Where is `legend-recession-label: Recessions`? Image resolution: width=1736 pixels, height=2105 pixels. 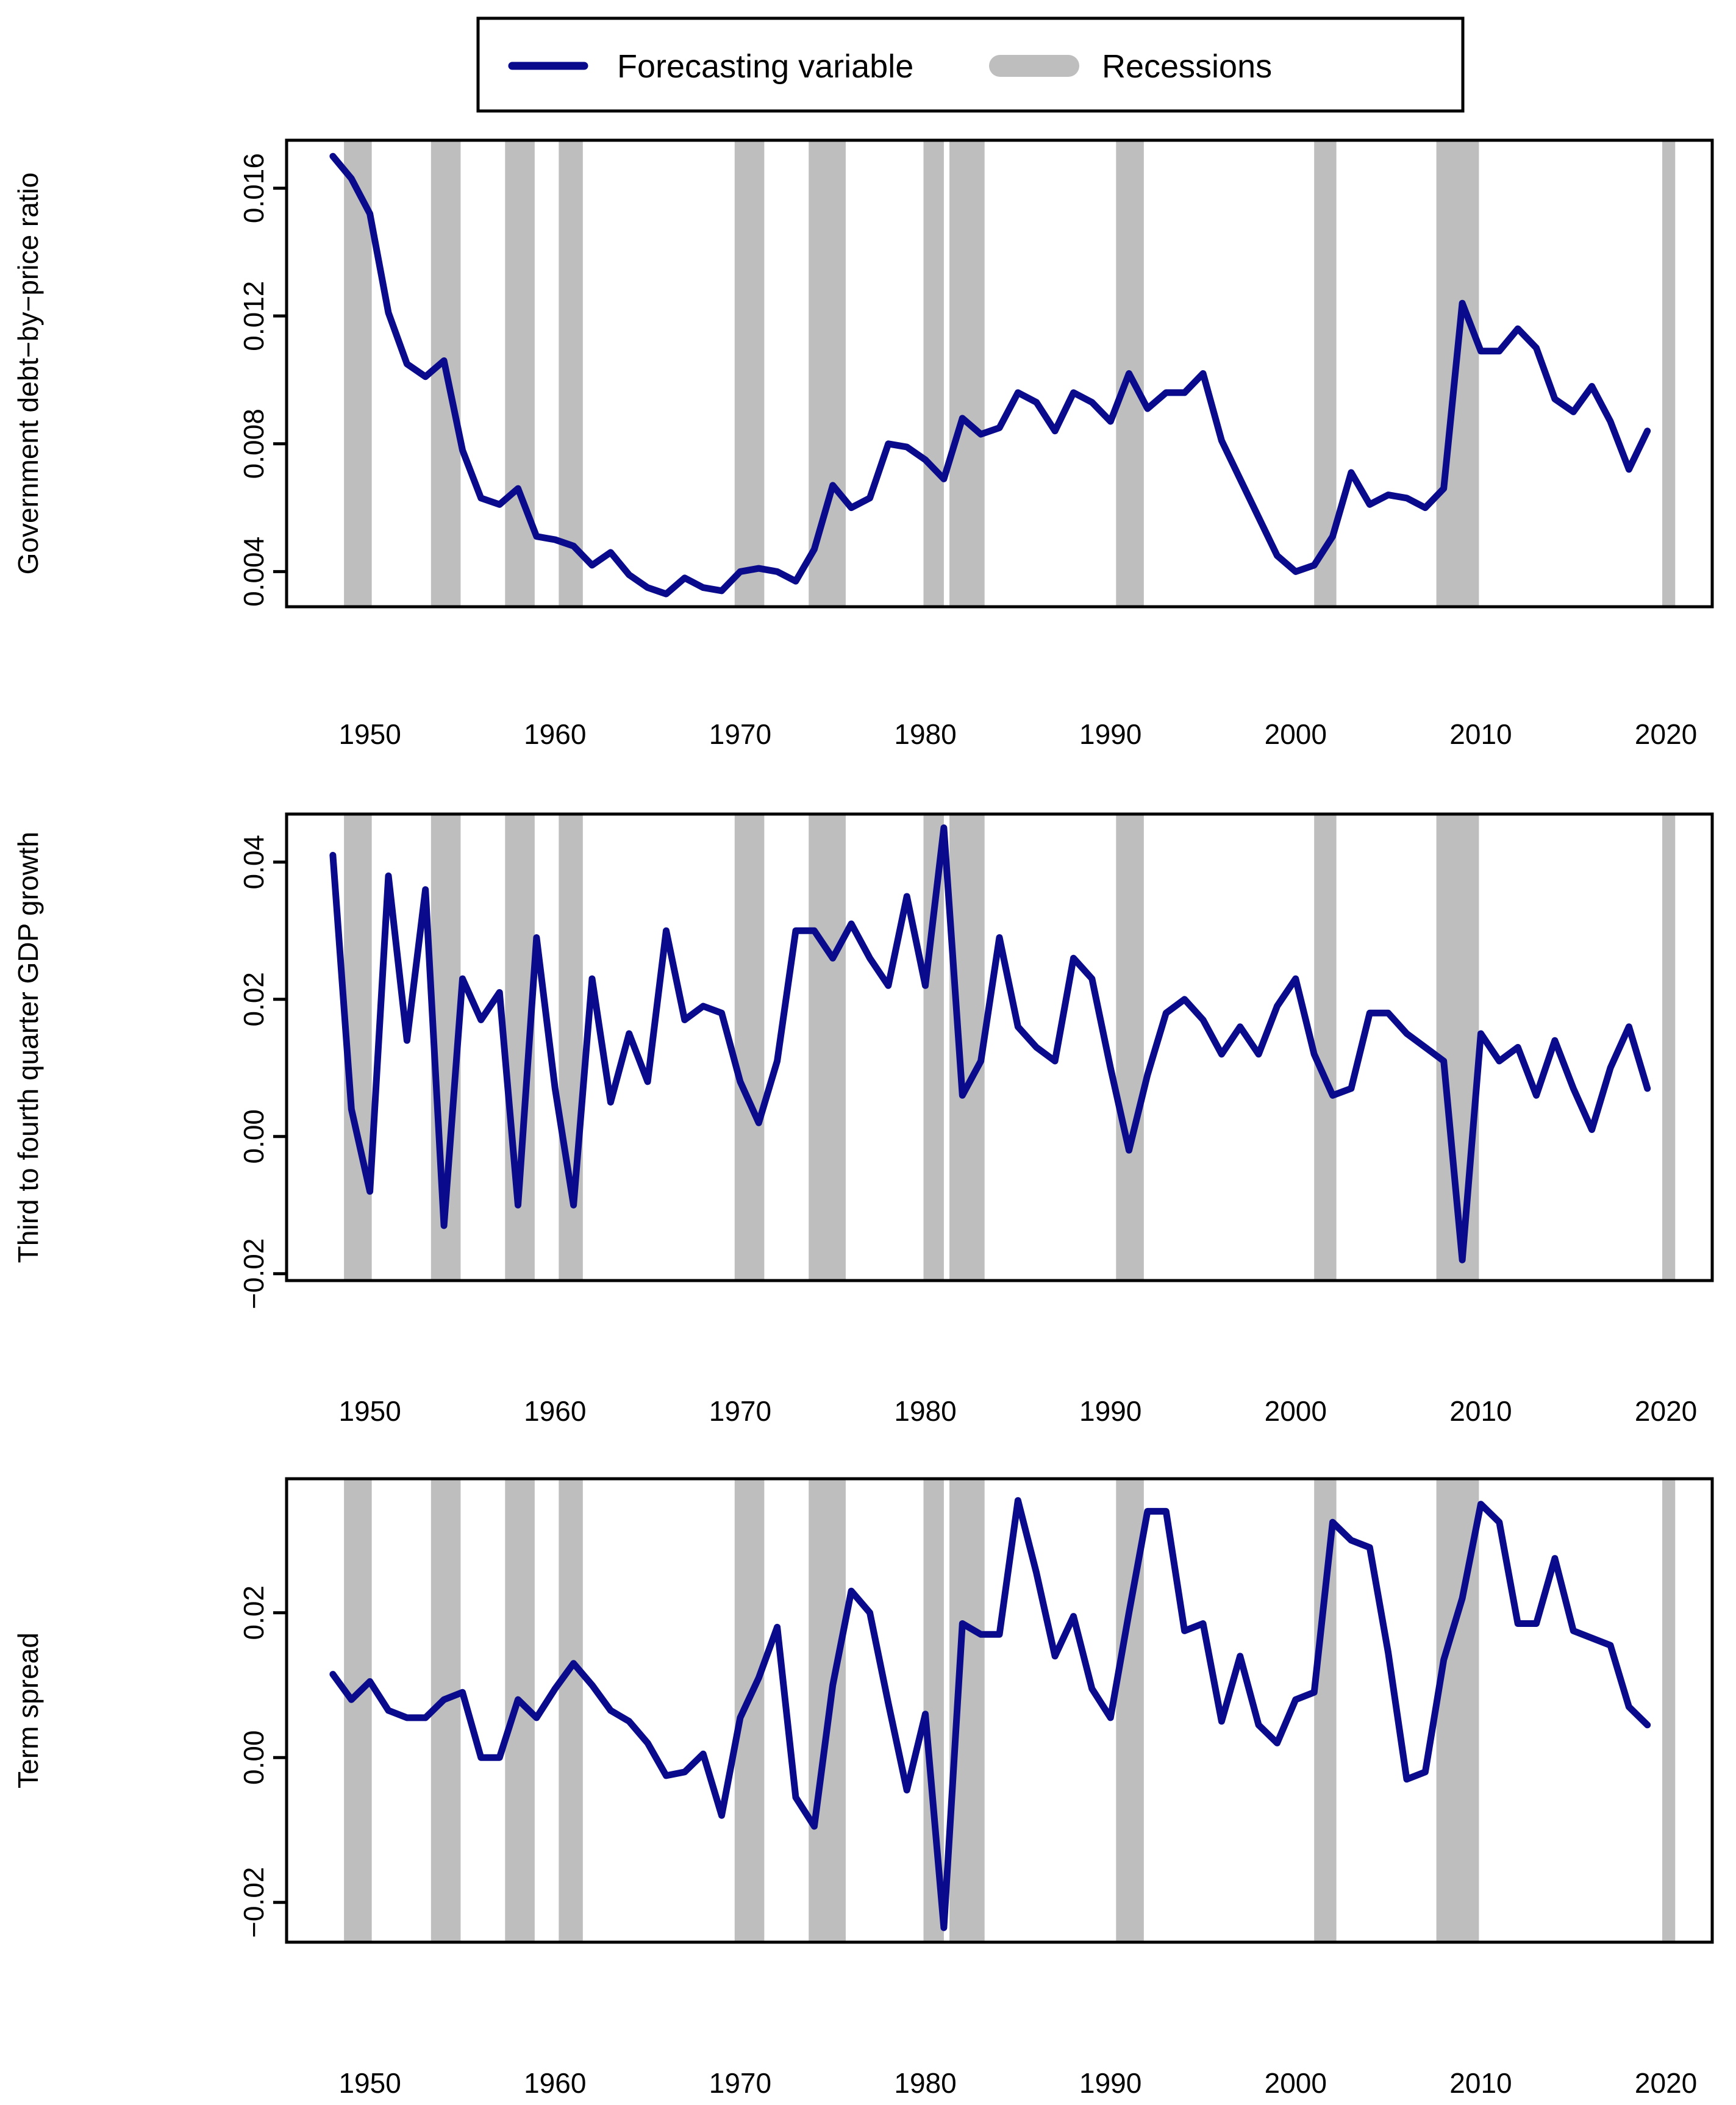 legend-recession-label: Recessions is located at coordinates (1187, 66).